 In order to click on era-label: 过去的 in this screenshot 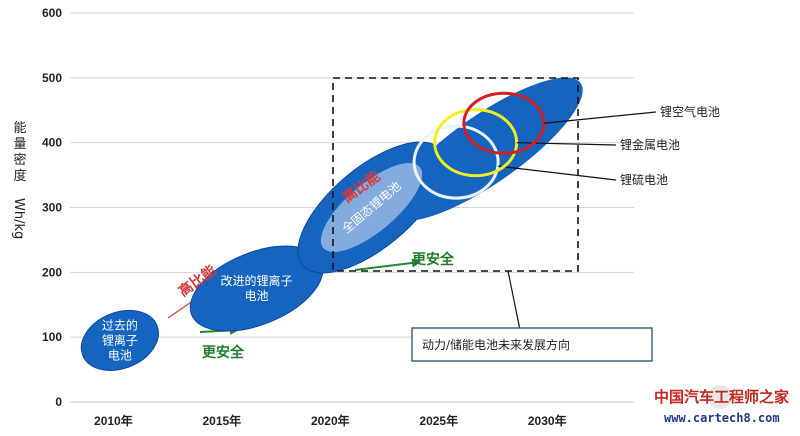, I will do `click(120, 324)`.